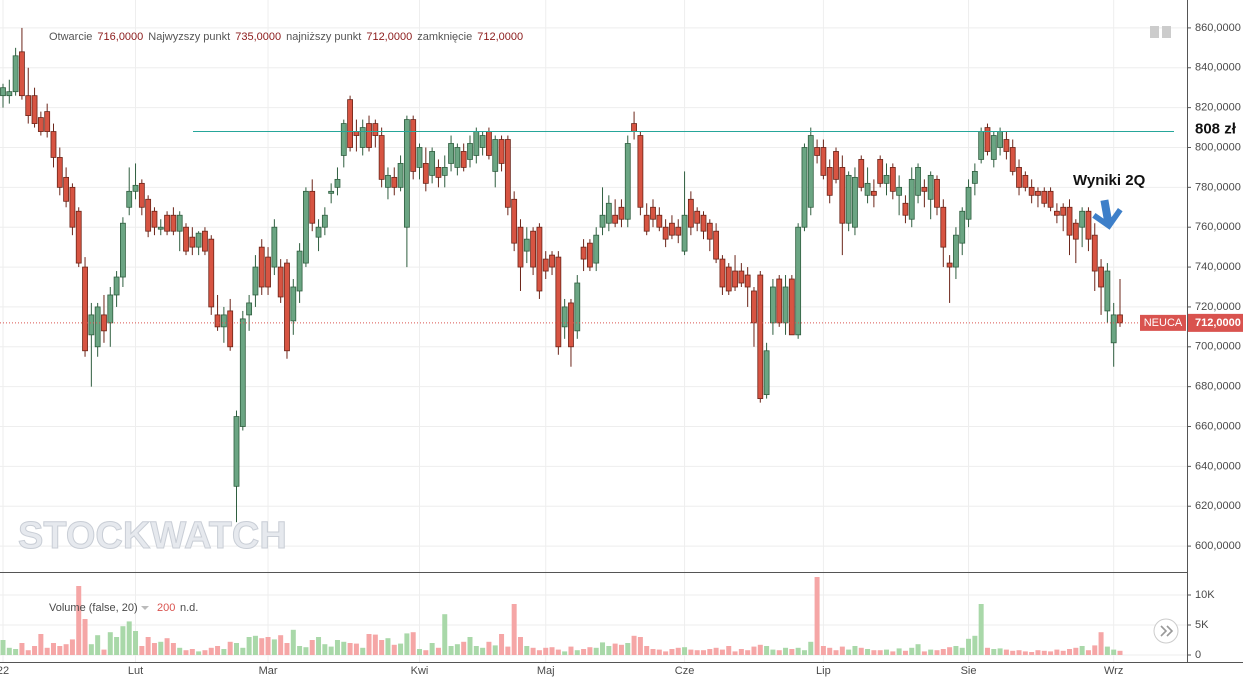  What do you see at coordinates (1218, 28) in the screenshot?
I see `y-tick-label: 860,0000` at bounding box center [1218, 28].